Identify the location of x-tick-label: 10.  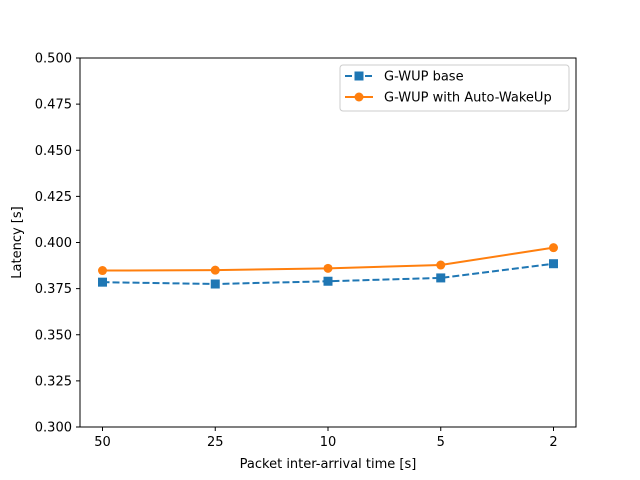
(328, 442).